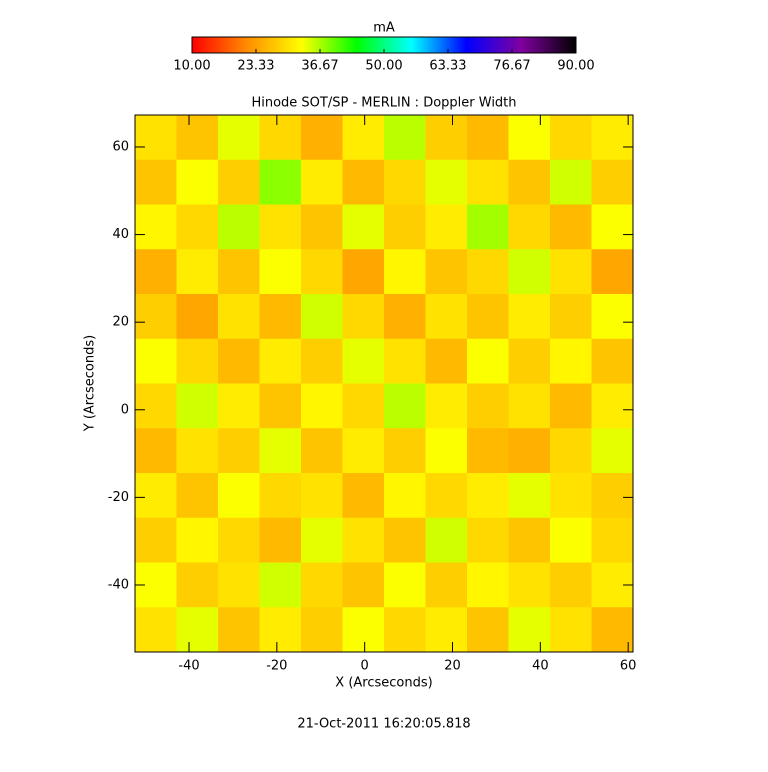 This screenshot has height=772, width=768. What do you see at coordinates (120, 234) in the screenshot?
I see `y-tick-label: 40` at bounding box center [120, 234].